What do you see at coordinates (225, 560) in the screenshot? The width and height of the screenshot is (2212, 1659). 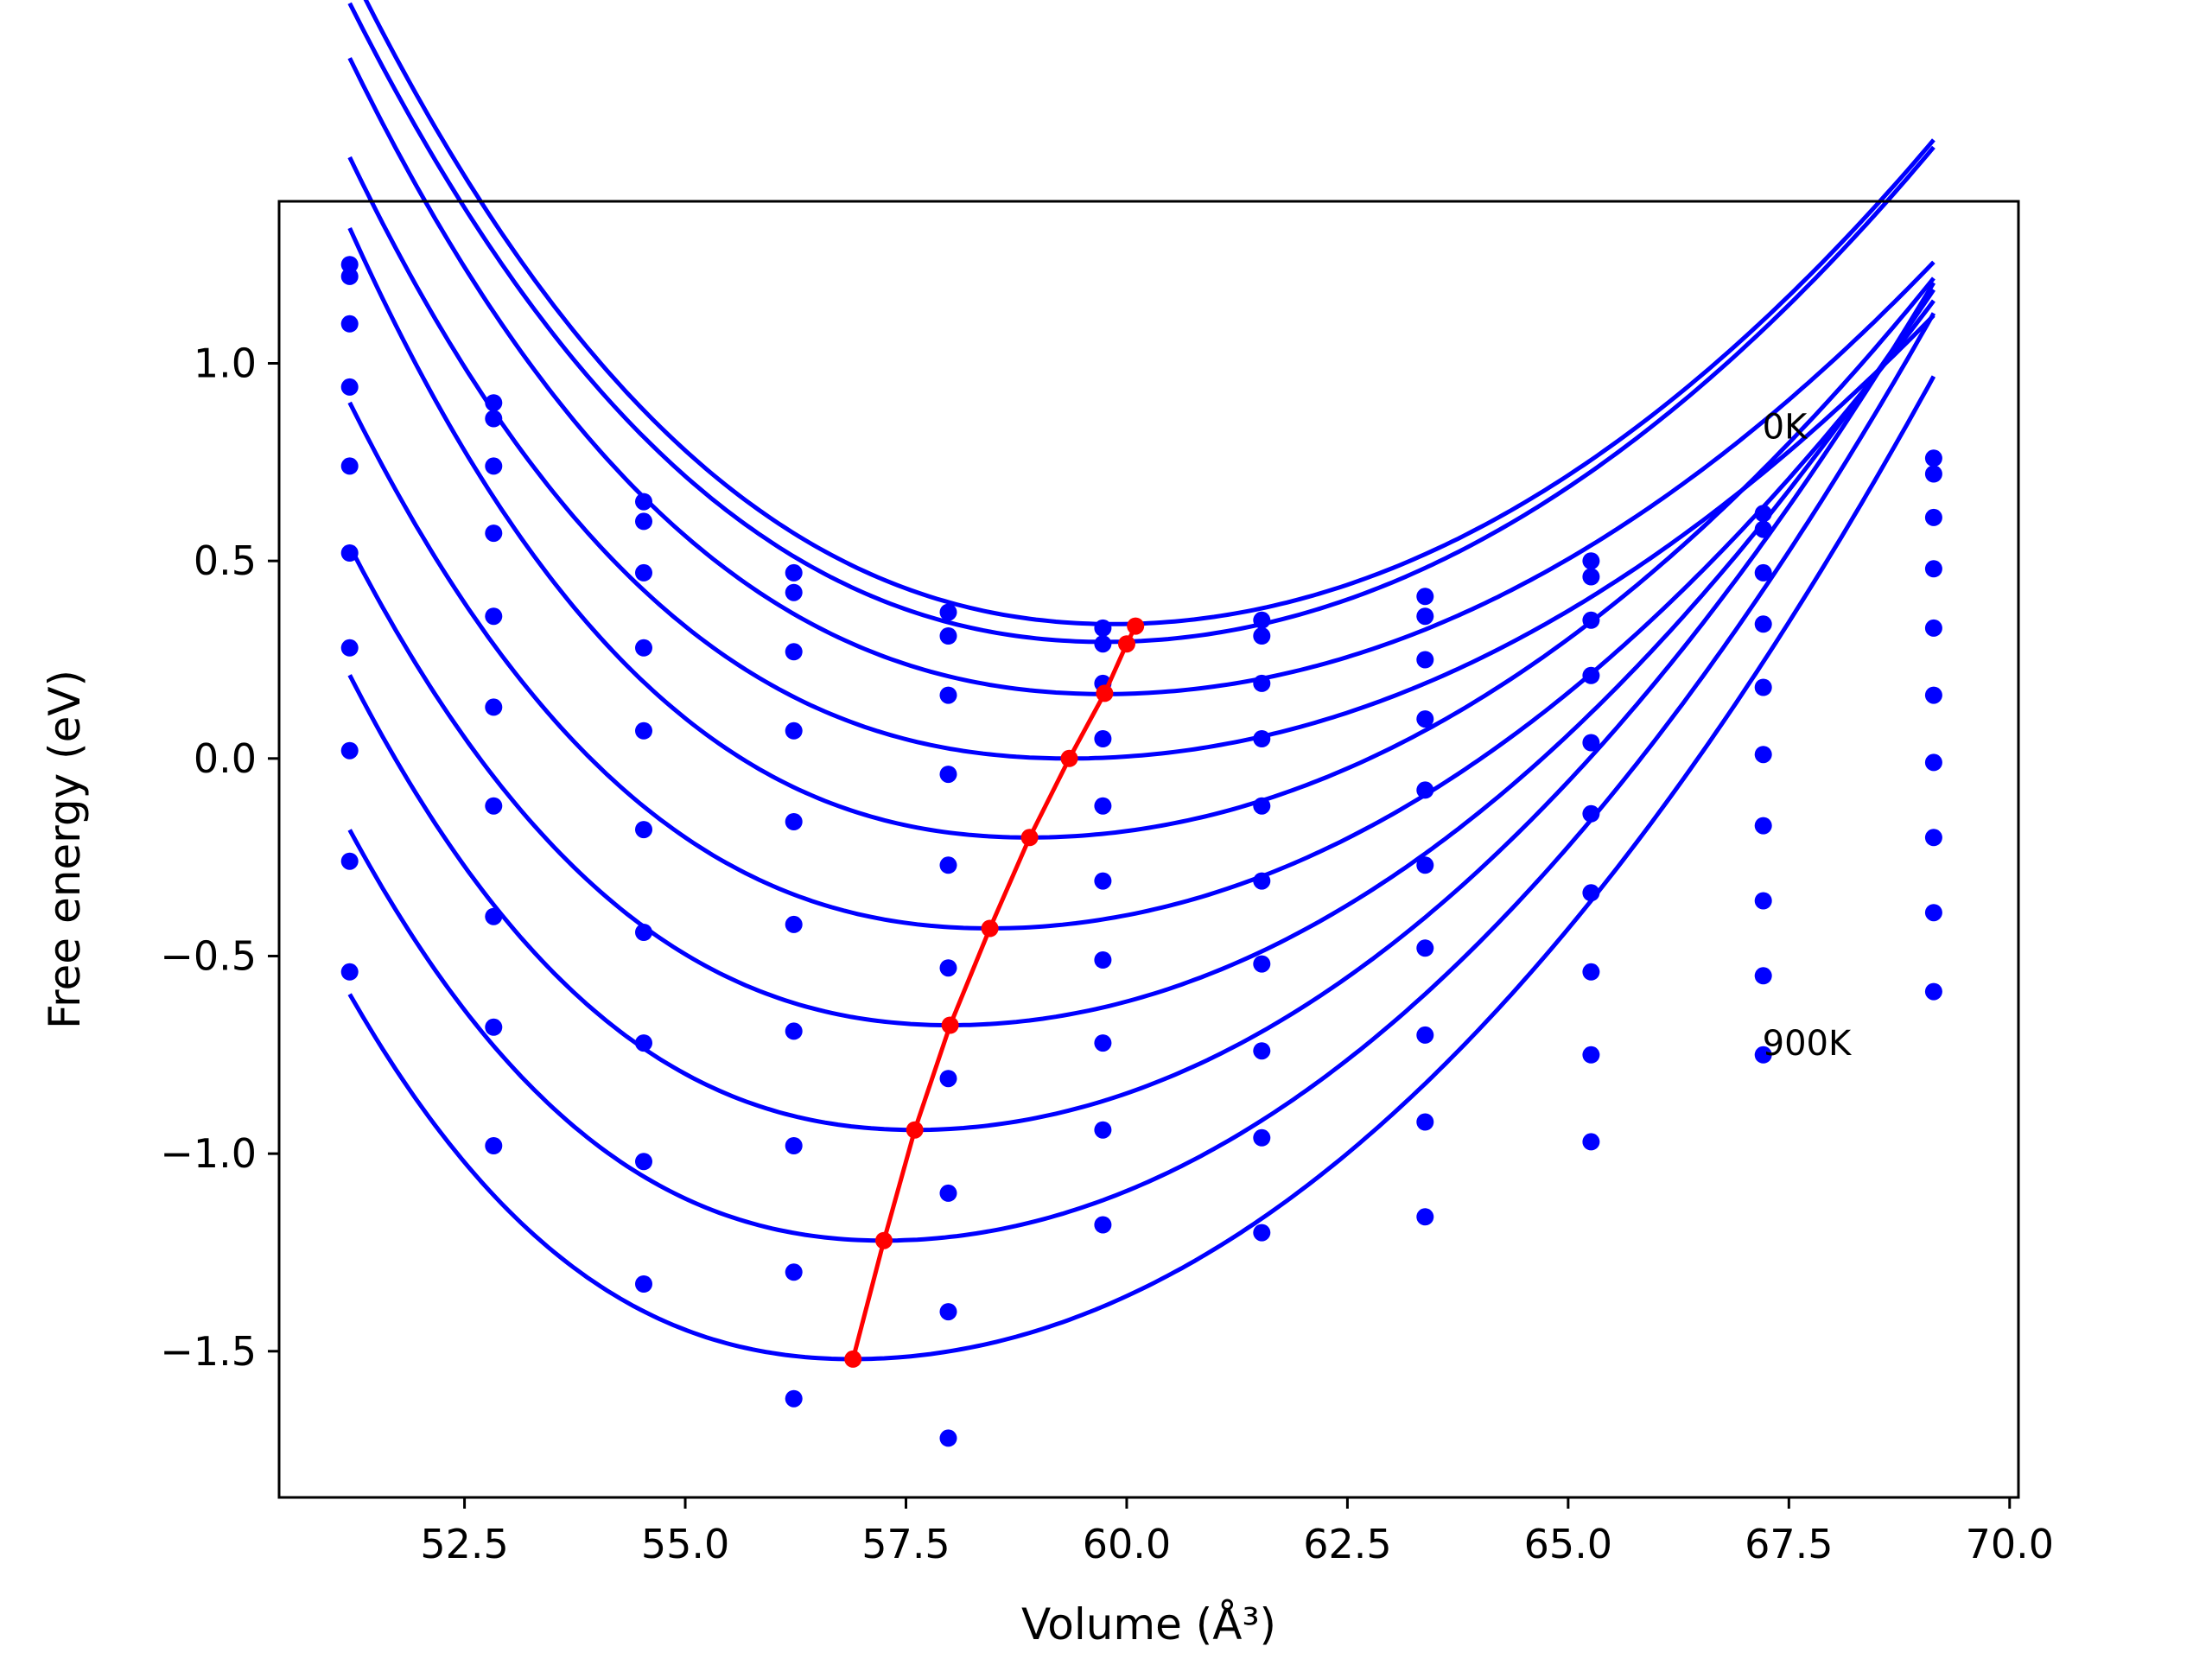 I see `y-tick-label-5: 0.5` at bounding box center [225, 560].